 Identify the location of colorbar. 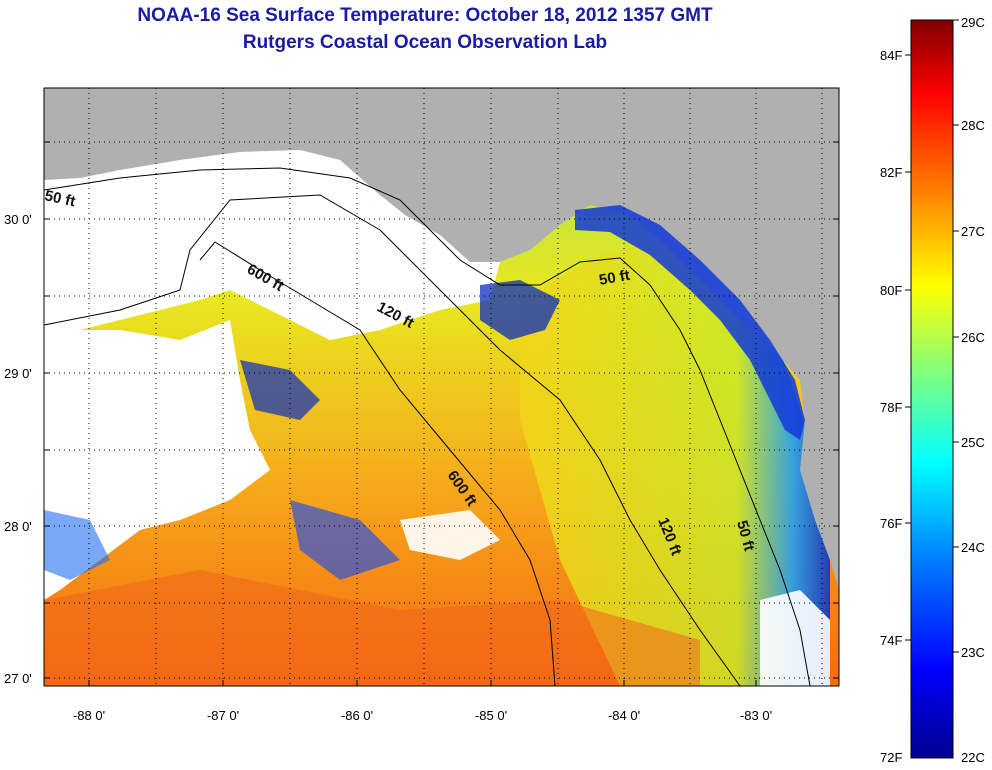
(932, 389).